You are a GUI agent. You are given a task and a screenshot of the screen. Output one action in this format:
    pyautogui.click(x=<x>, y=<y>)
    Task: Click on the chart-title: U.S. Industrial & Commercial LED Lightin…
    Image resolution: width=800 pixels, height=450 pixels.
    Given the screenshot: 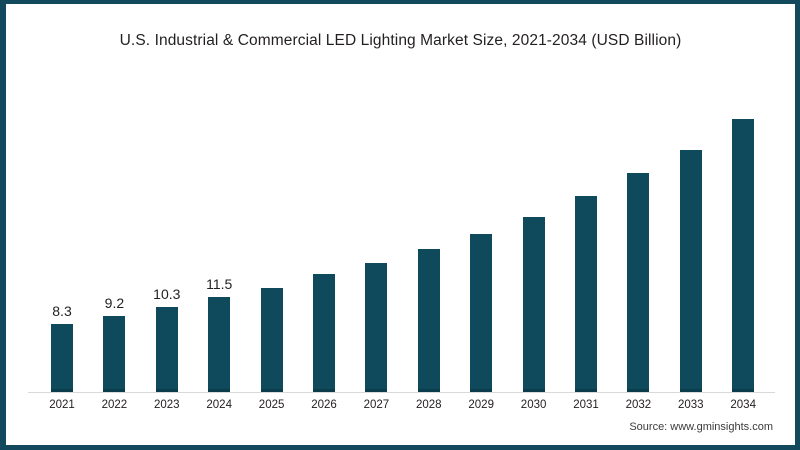 What is the action you would take?
    pyautogui.click(x=400, y=40)
    